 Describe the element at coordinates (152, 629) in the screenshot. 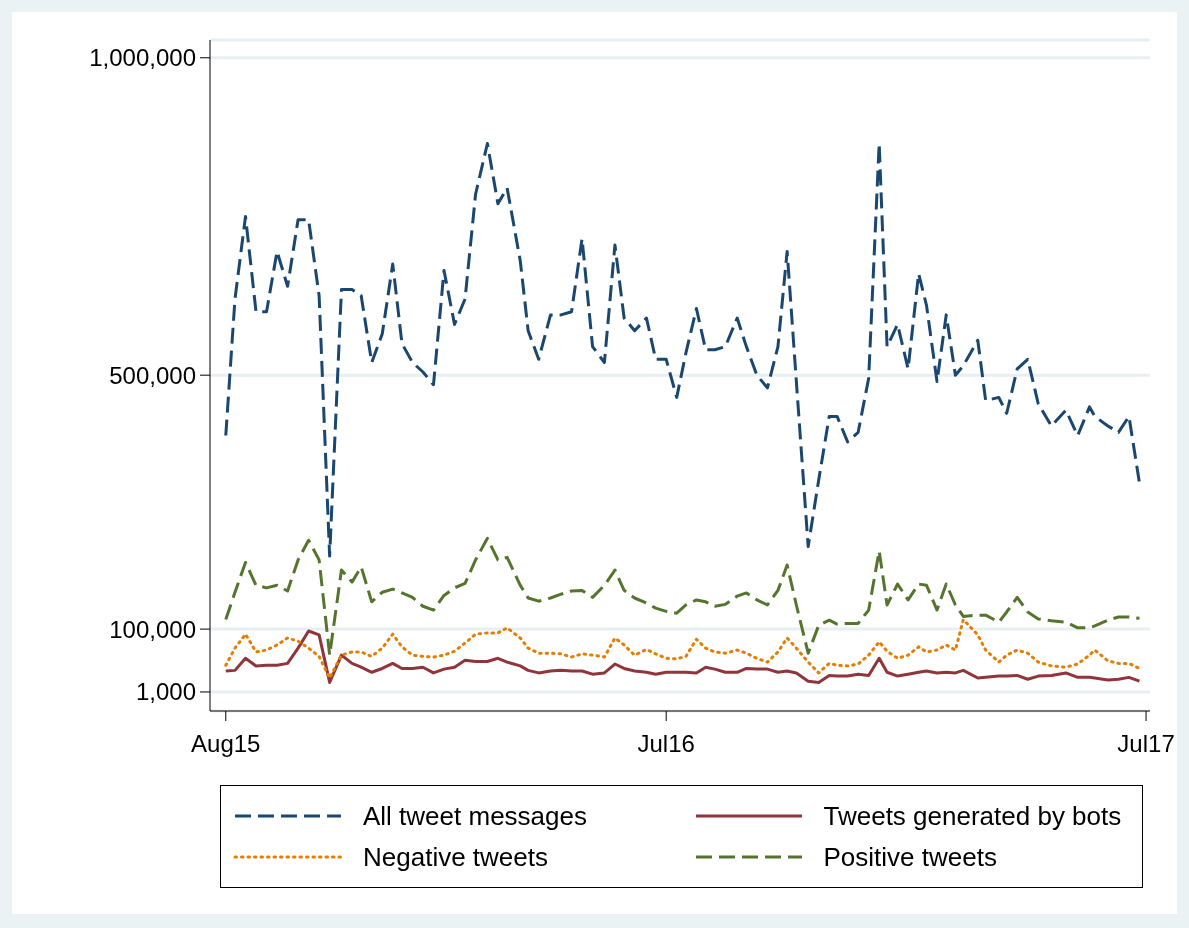

I see `y-tick-label: 100,000` at that location.